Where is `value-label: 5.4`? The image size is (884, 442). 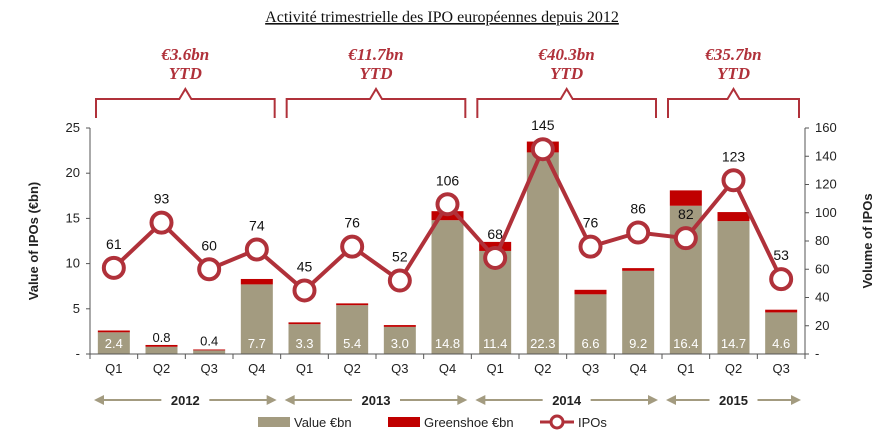 value-label: 5.4 is located at coordinates (352, 343).